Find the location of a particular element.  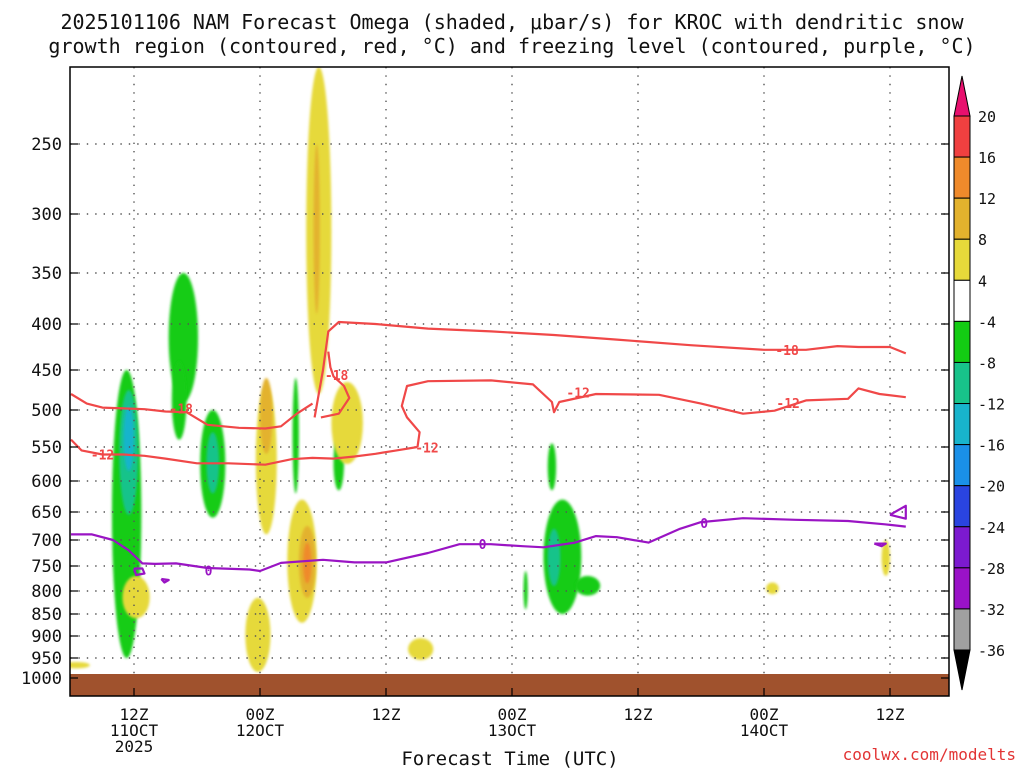

contour-label-7: 0 is located at coordinates (209, 572).